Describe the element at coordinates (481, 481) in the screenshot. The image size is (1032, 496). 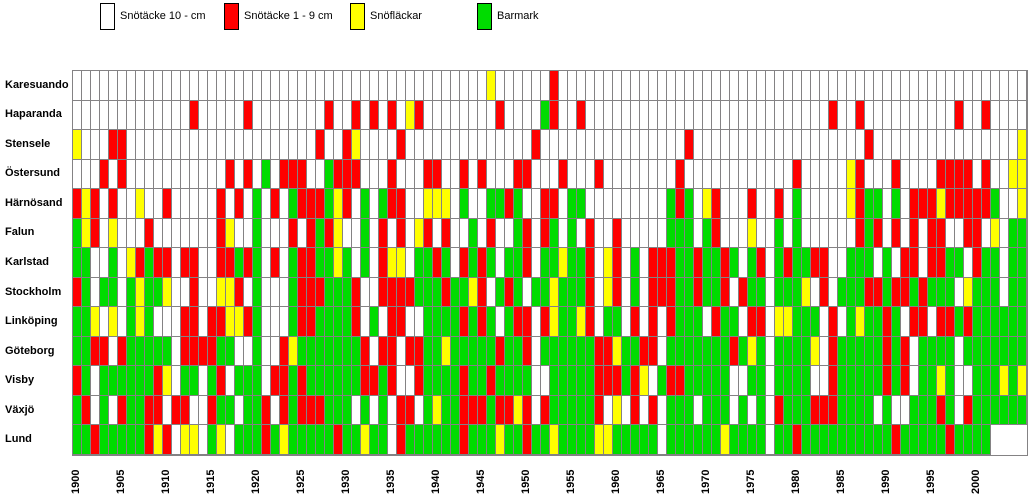
I see `x-axis-label: 1945` at that location.